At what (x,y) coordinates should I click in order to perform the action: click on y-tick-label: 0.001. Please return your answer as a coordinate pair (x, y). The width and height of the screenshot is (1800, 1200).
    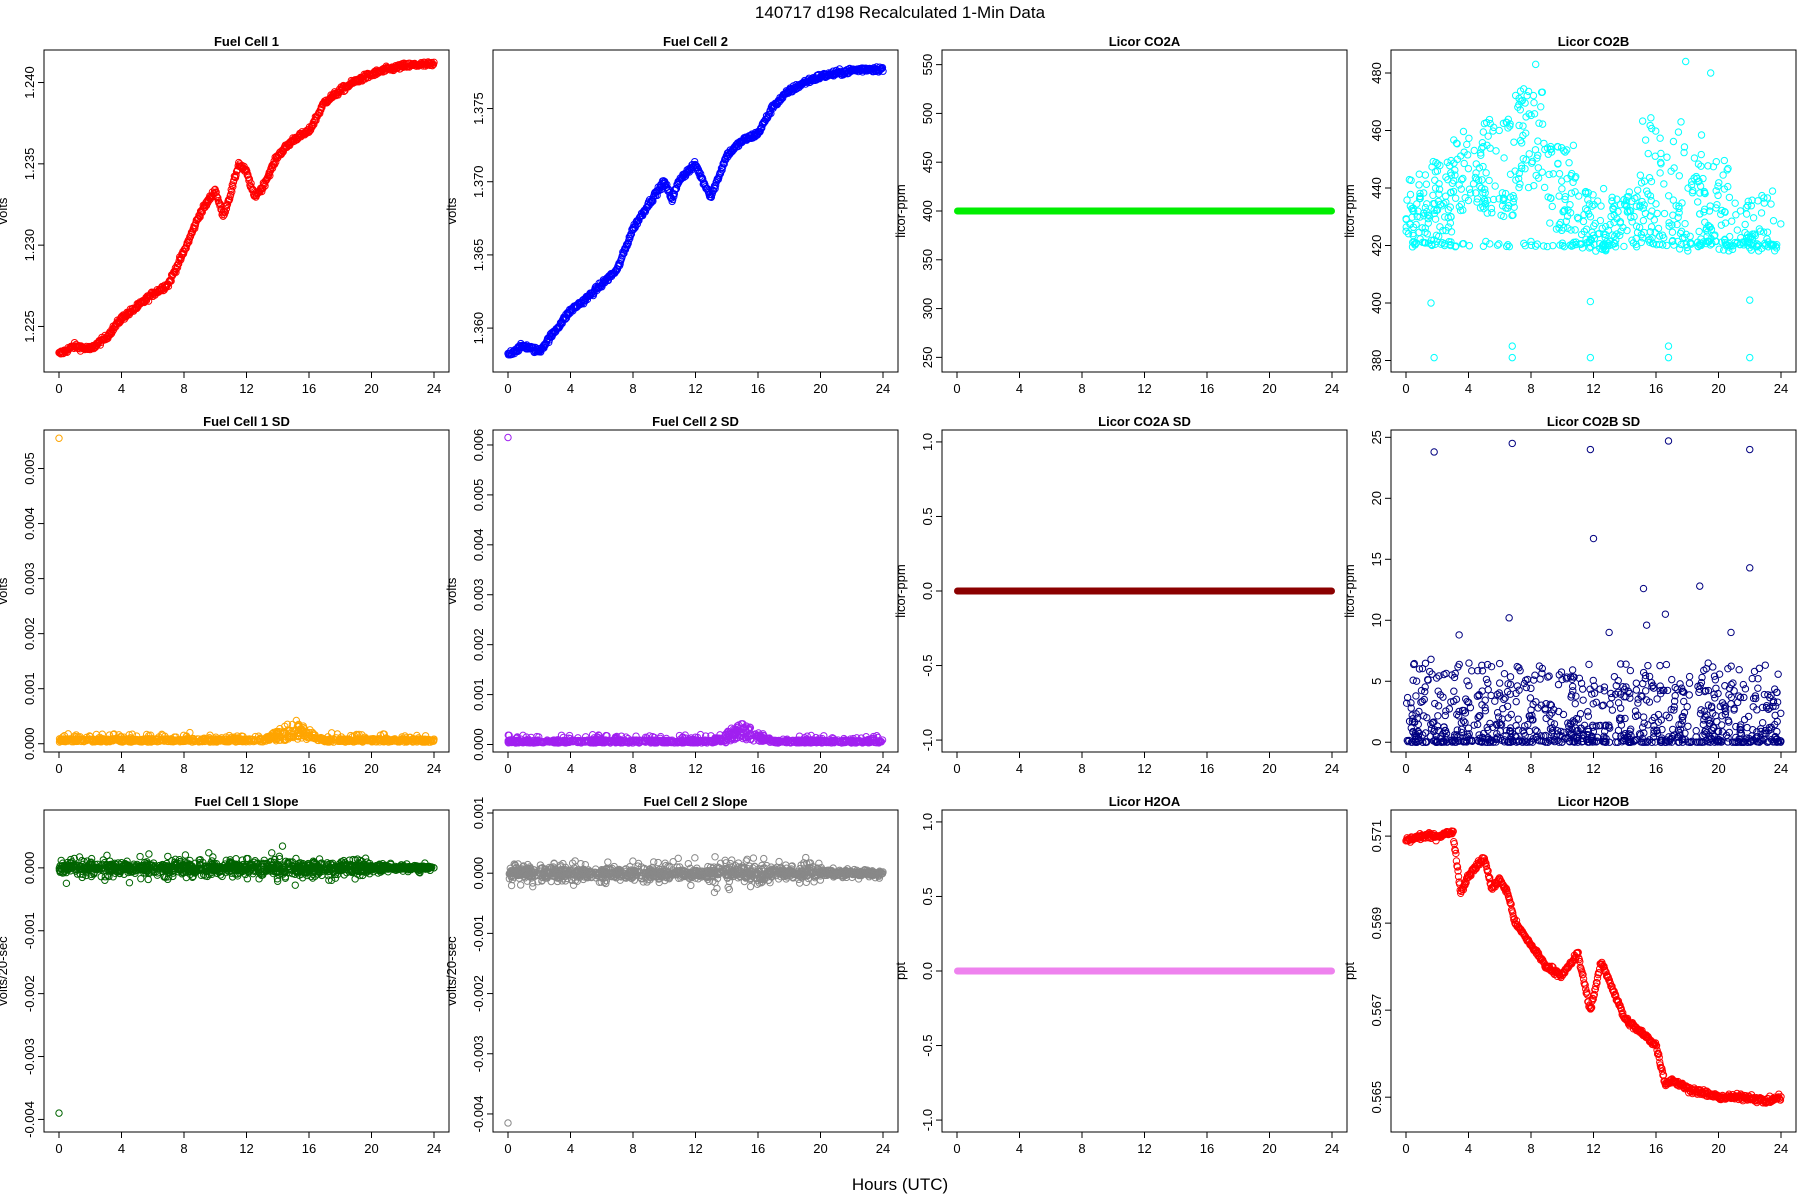
    Looking at the image, I should click on (478, 694).